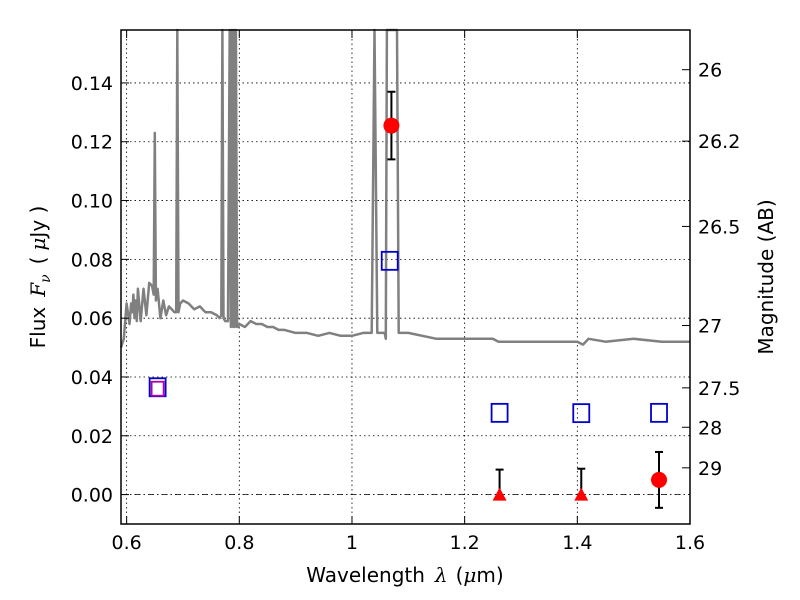 This screenshot has width=800, height=600. Describe the element at coordinates (710, 469) in the screenshot. I see `y2-tick-label: 29` at that location.